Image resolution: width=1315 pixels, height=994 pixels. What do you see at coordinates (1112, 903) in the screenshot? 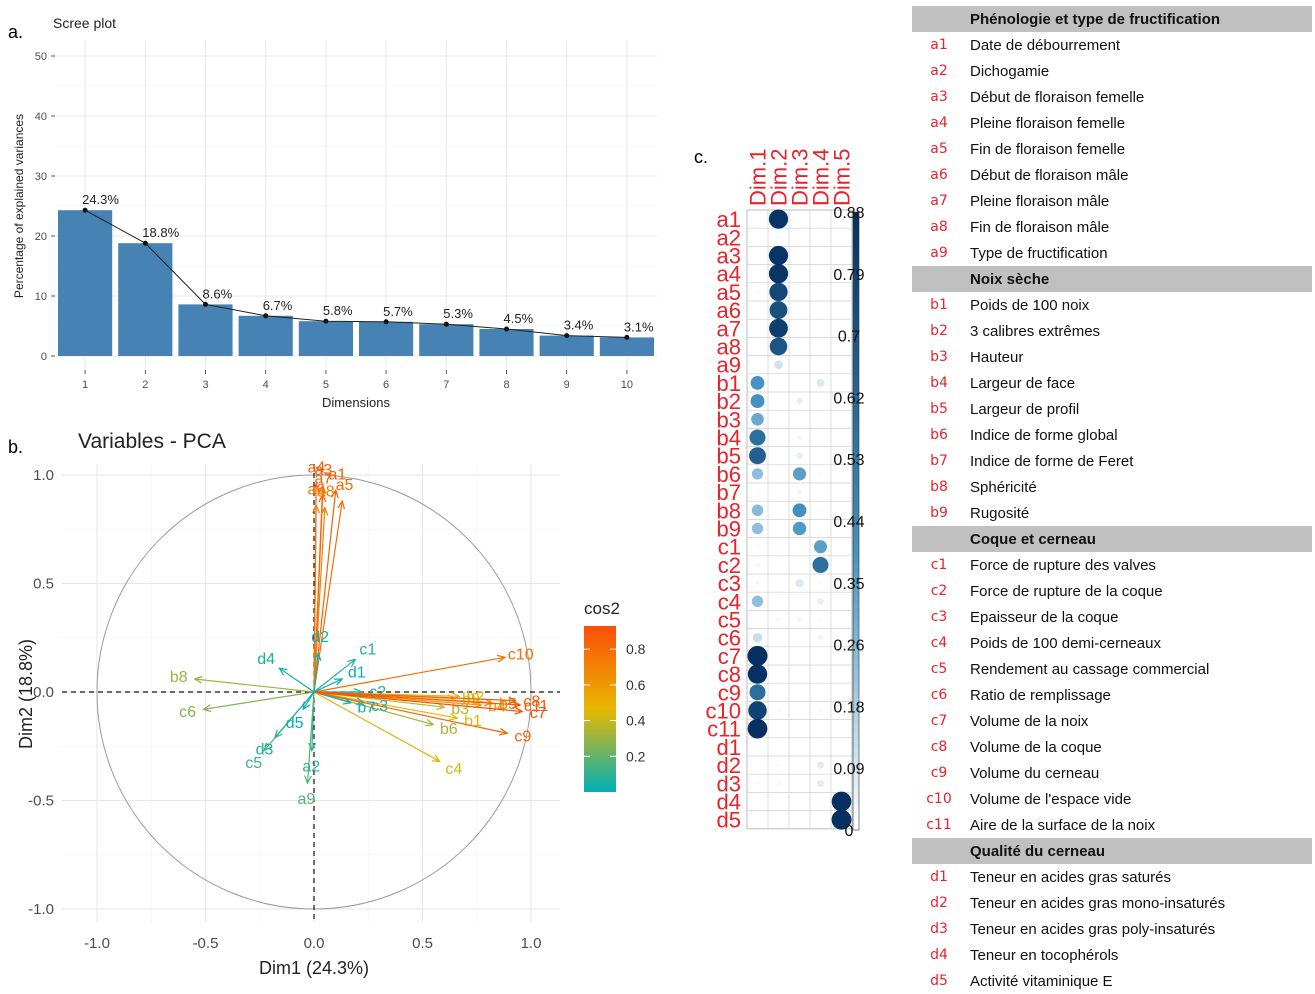
I see `legend-row: d2 Teneur en acides gras mono-insaturés` at bounding box center [1112, 903].